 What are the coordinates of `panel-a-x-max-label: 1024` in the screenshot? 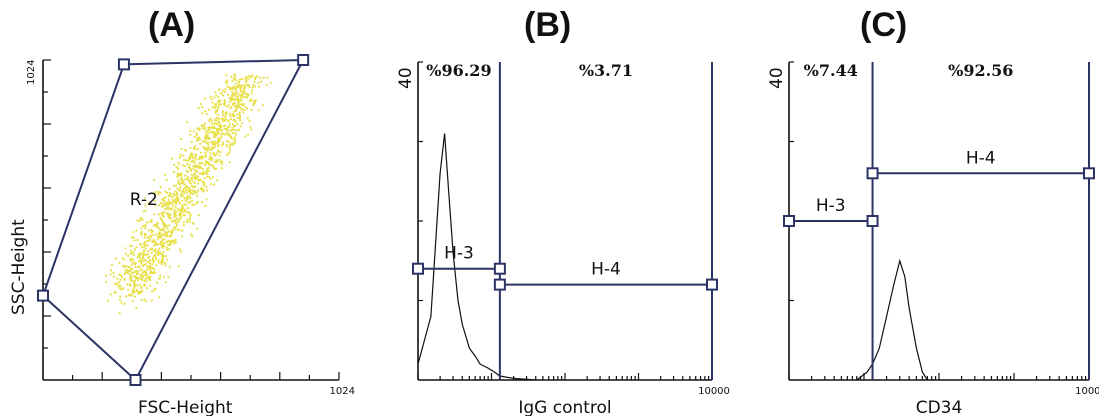 It's located at (342, 391).